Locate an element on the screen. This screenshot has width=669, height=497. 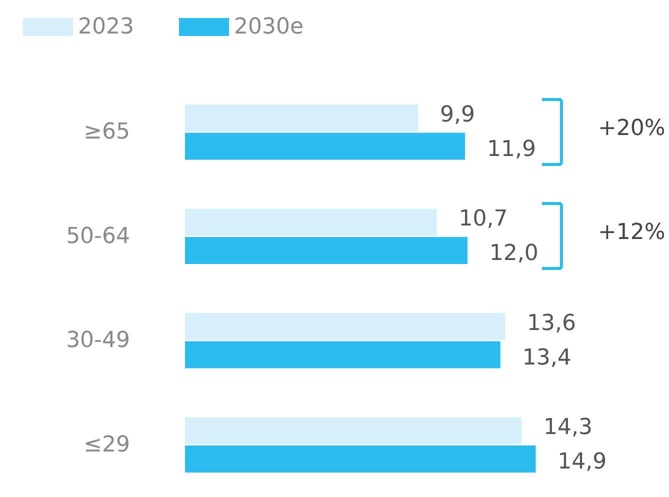
data-label: 14,3 is located at coordinates (568, 427).